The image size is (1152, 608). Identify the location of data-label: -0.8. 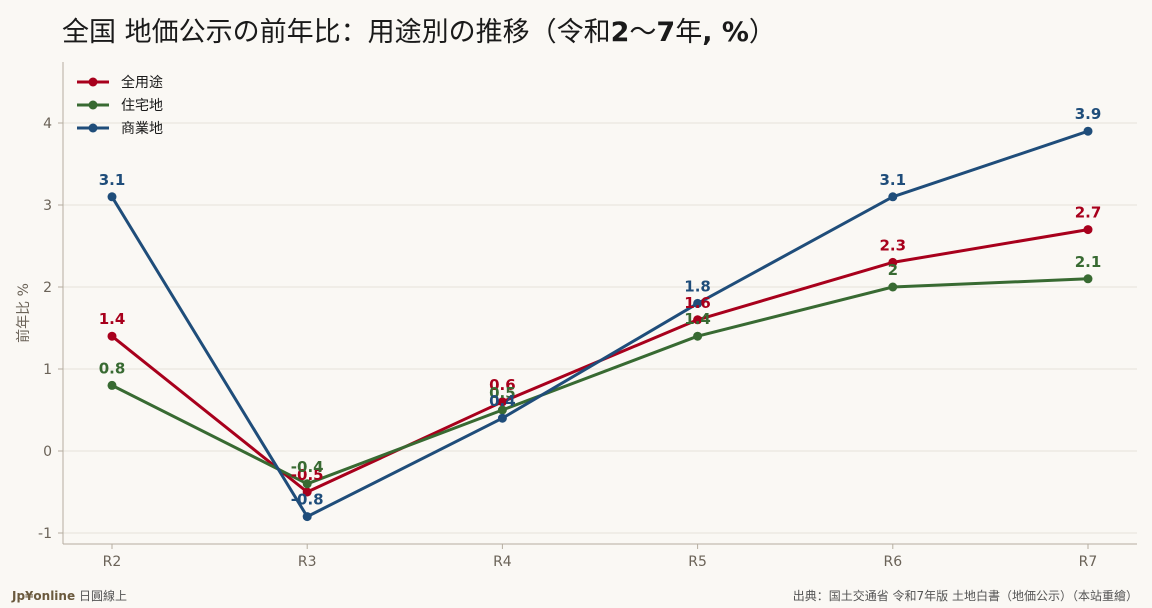
(307, 500).